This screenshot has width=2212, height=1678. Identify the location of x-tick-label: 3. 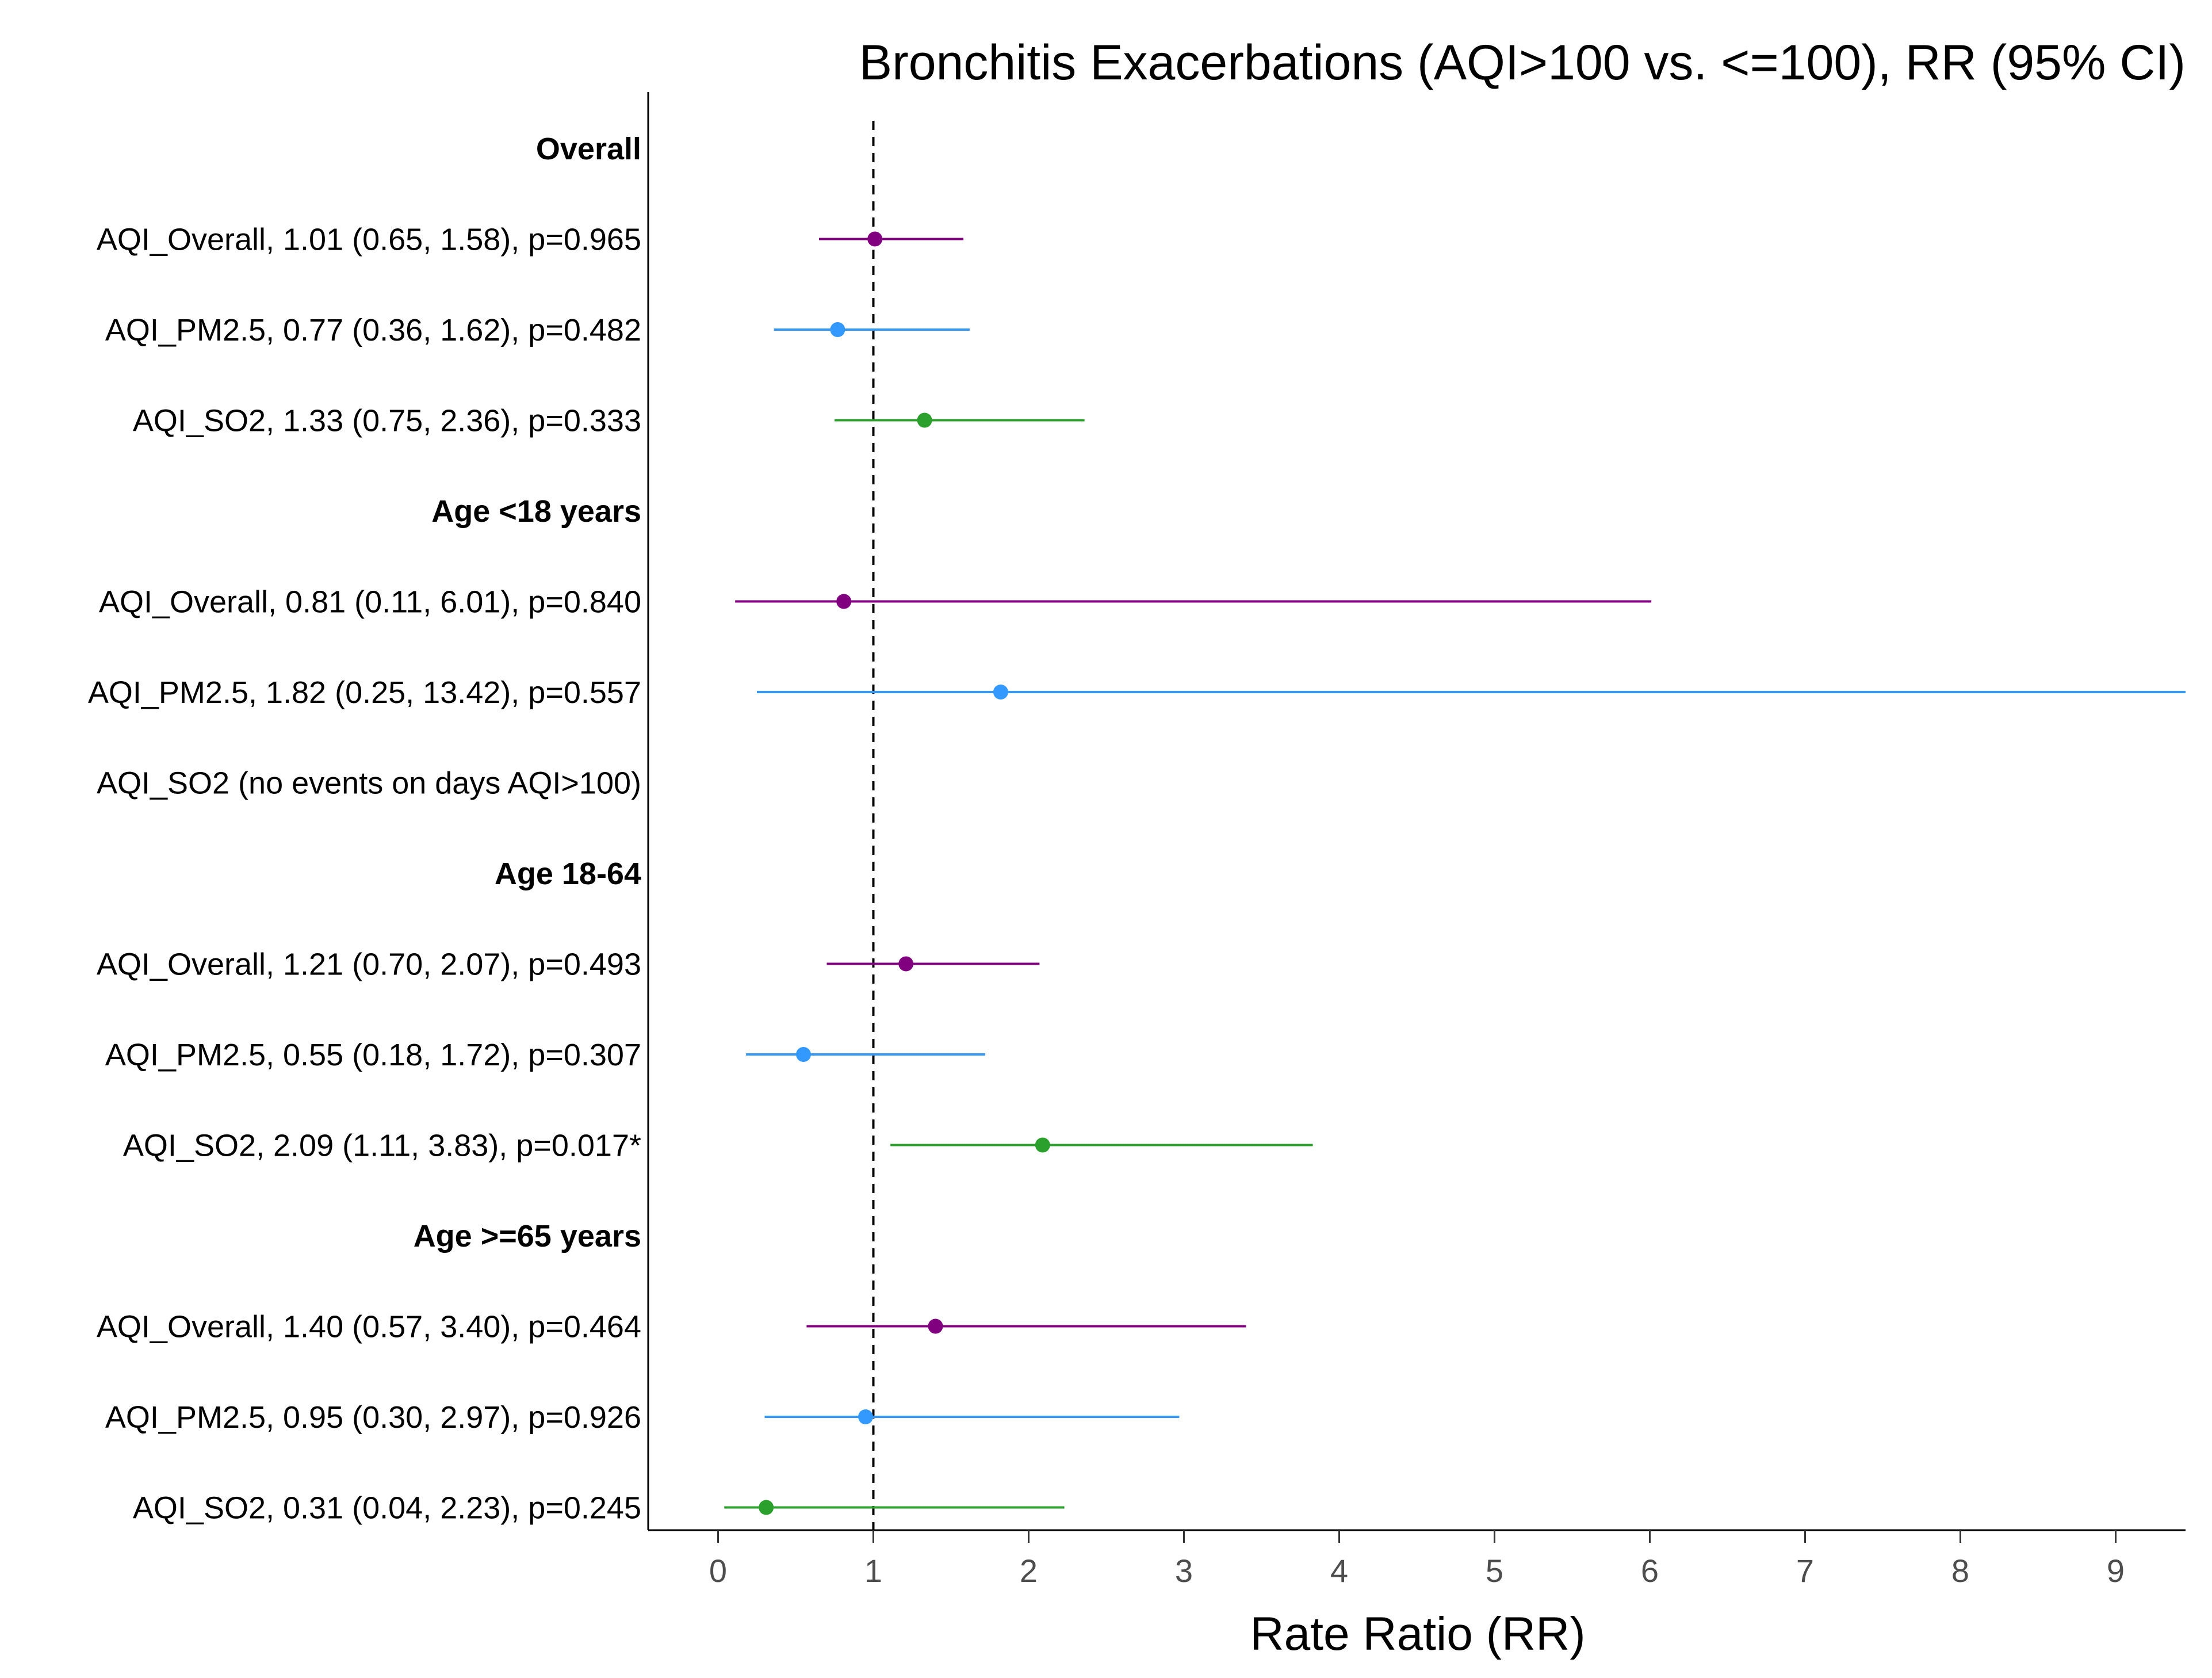
(1184, 1571).